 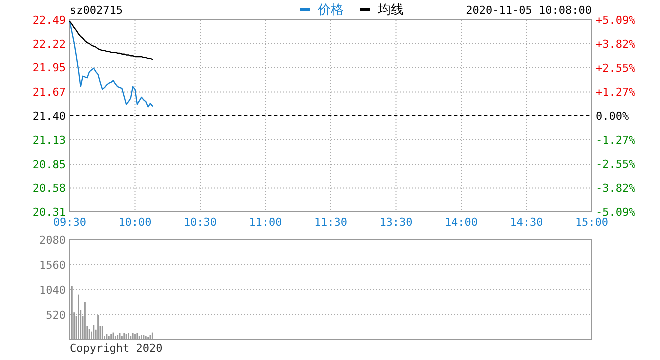 What do you see at coordinates (613, 116) in the screenshot?
I see `y2-tick-label: 0.00%` at bounding box center [613, 116].